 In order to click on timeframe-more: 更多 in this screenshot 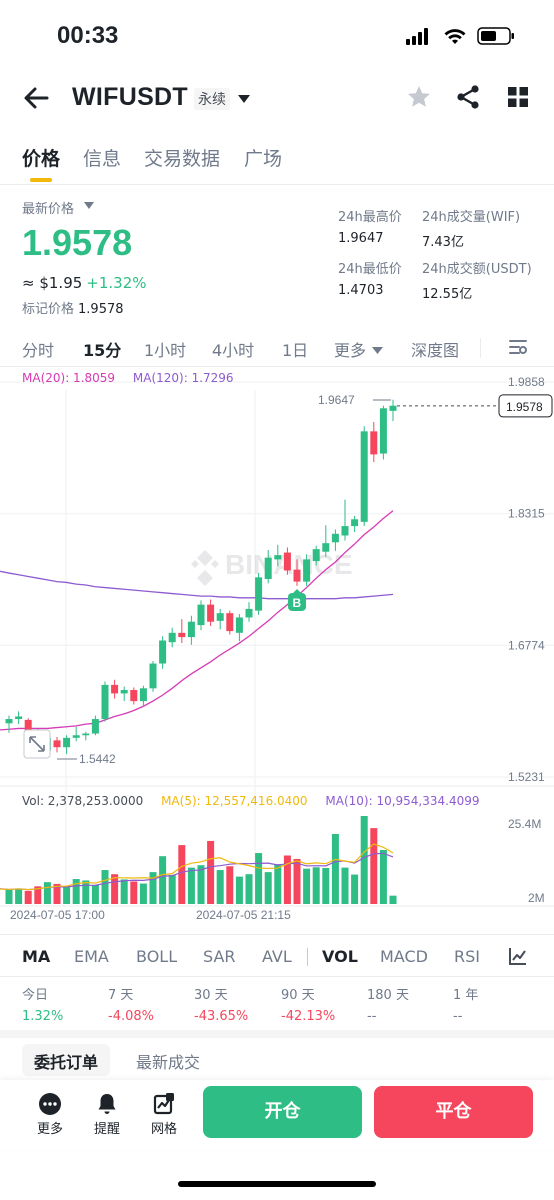, I will do `click(350, 350)`.